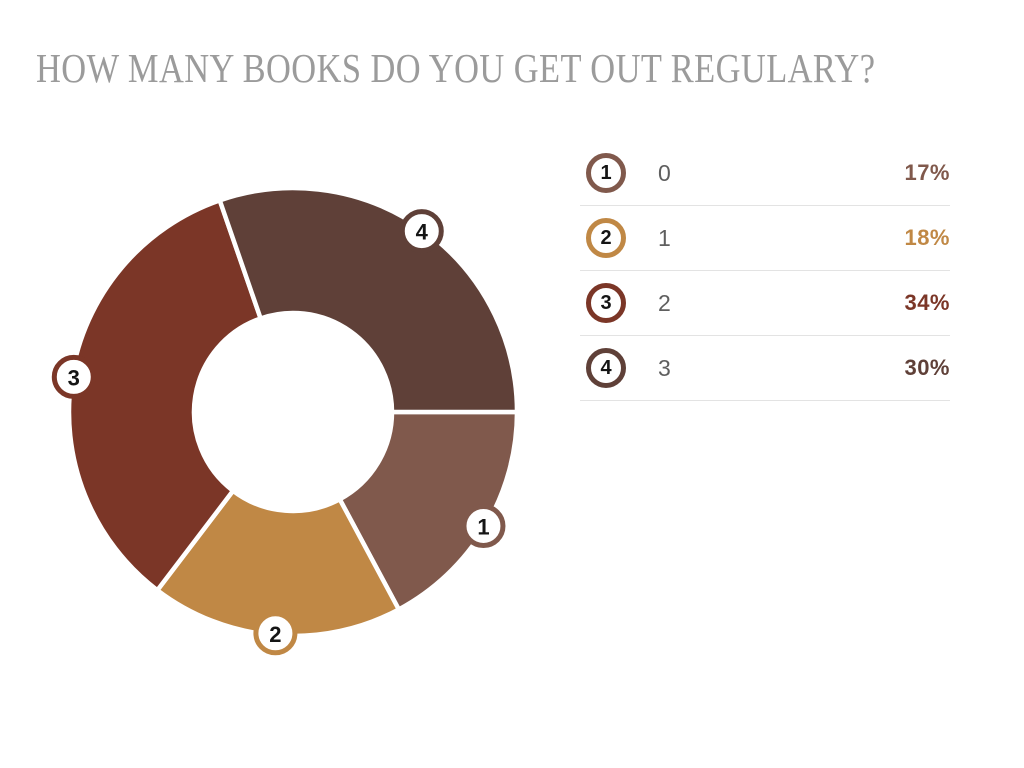  Describe the element at coordinates (765, 238) in the screenshot. I see `legend-row-2: 2 1 18%` at that location.